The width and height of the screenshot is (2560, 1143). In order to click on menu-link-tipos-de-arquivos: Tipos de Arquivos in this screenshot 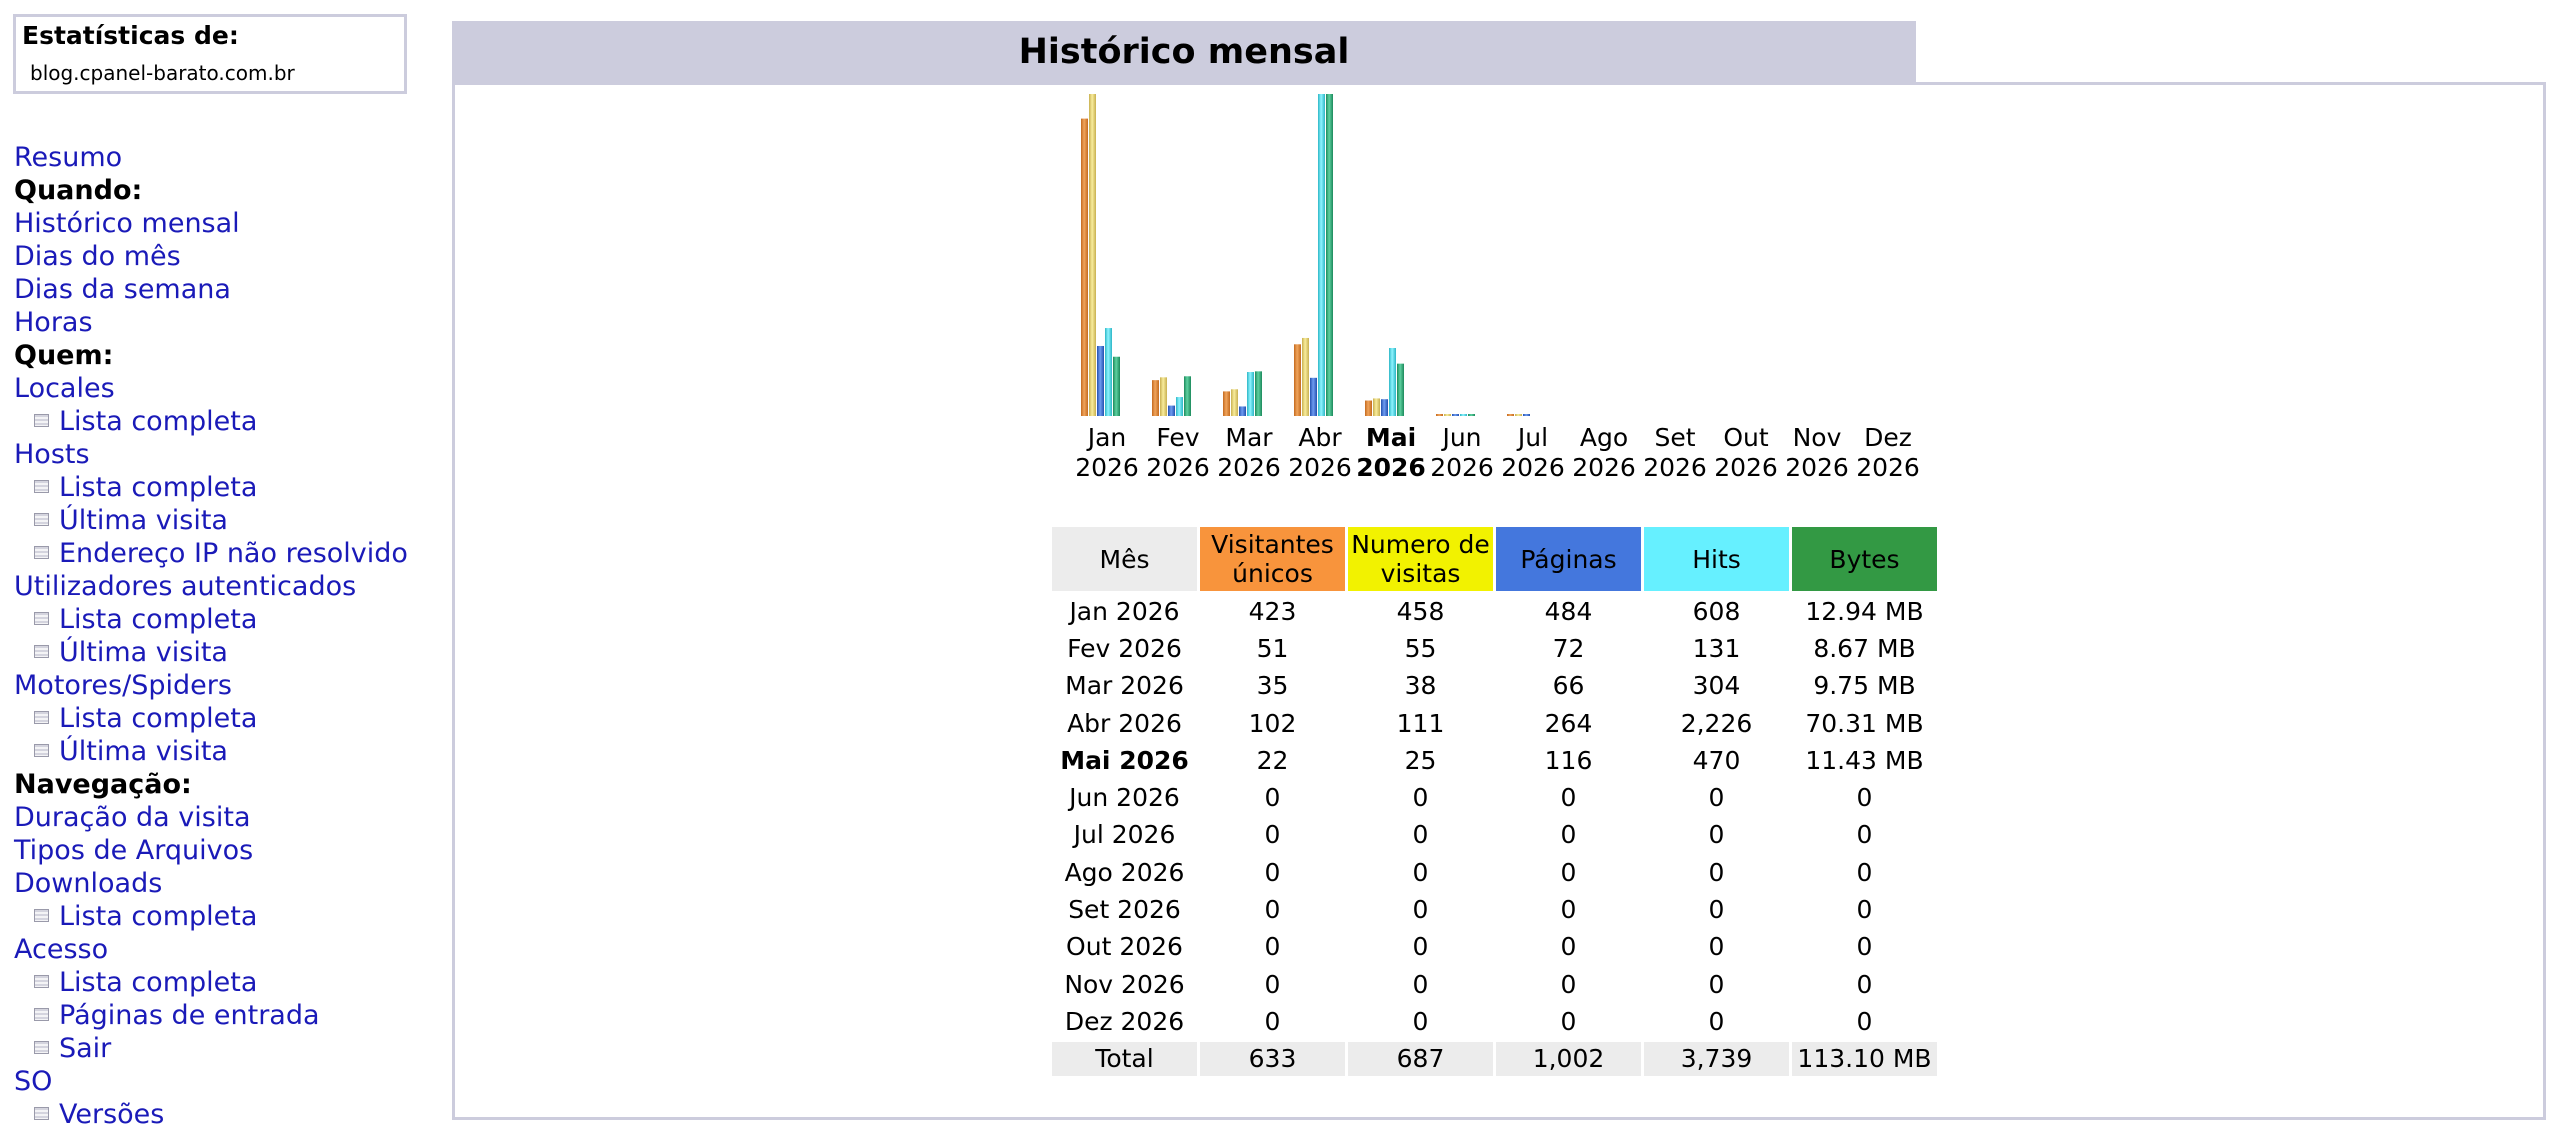, I will do `click(214, 850)`.